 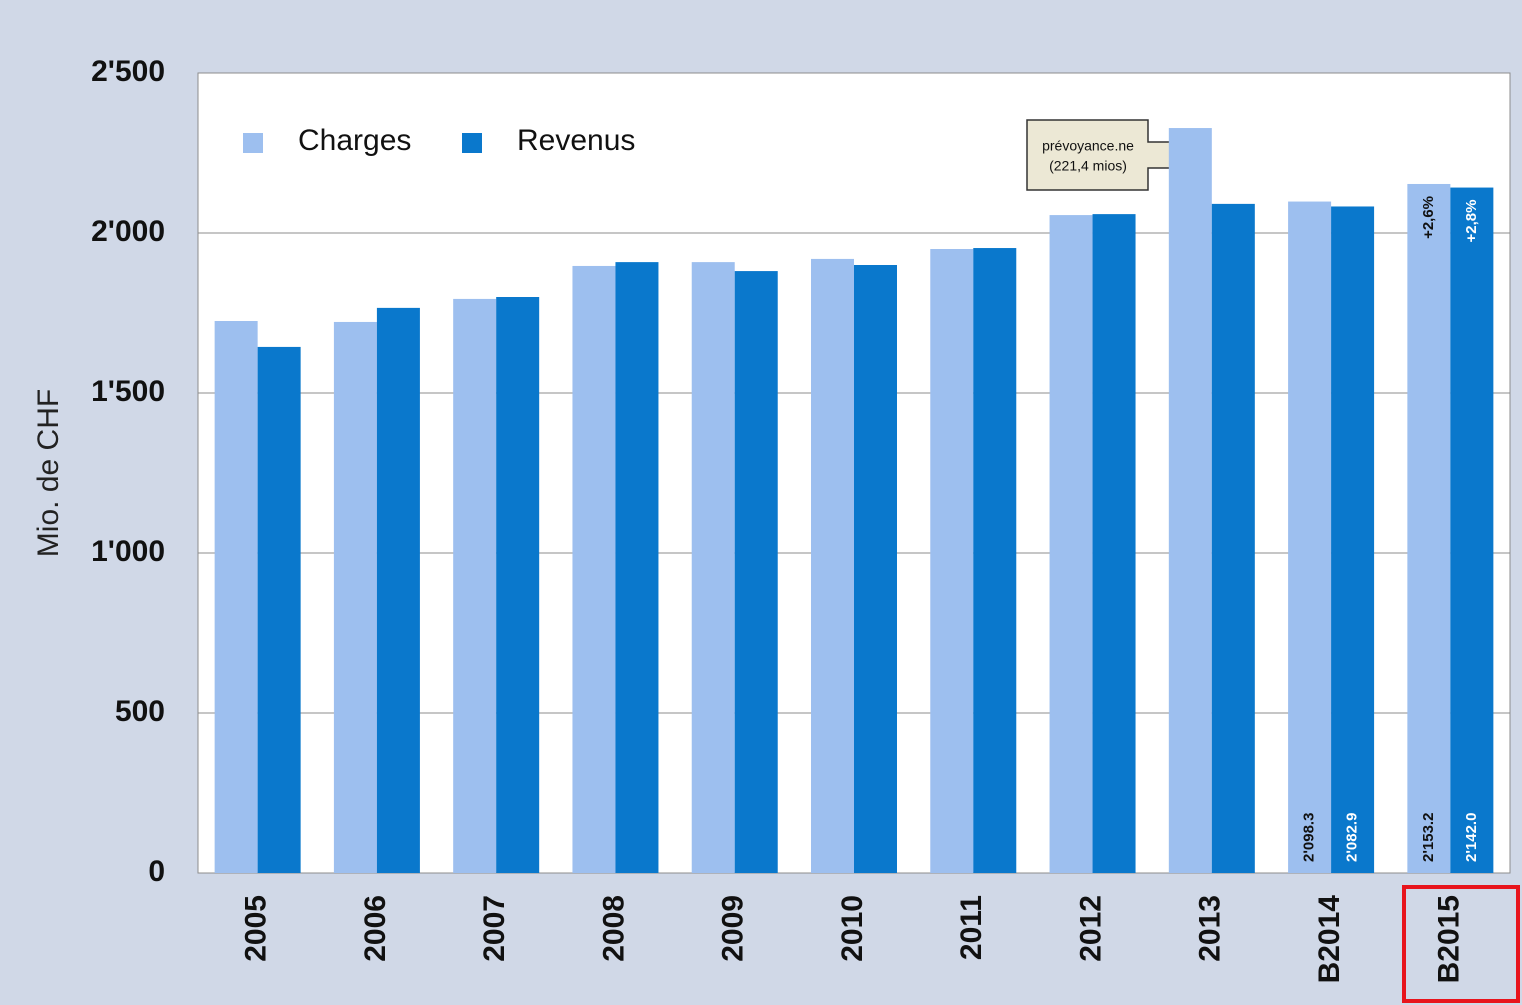 What do you see at coordinates (140, 711) in the screenshot?
I see `y-tick-label: 500` at bounding box center [140, 711].